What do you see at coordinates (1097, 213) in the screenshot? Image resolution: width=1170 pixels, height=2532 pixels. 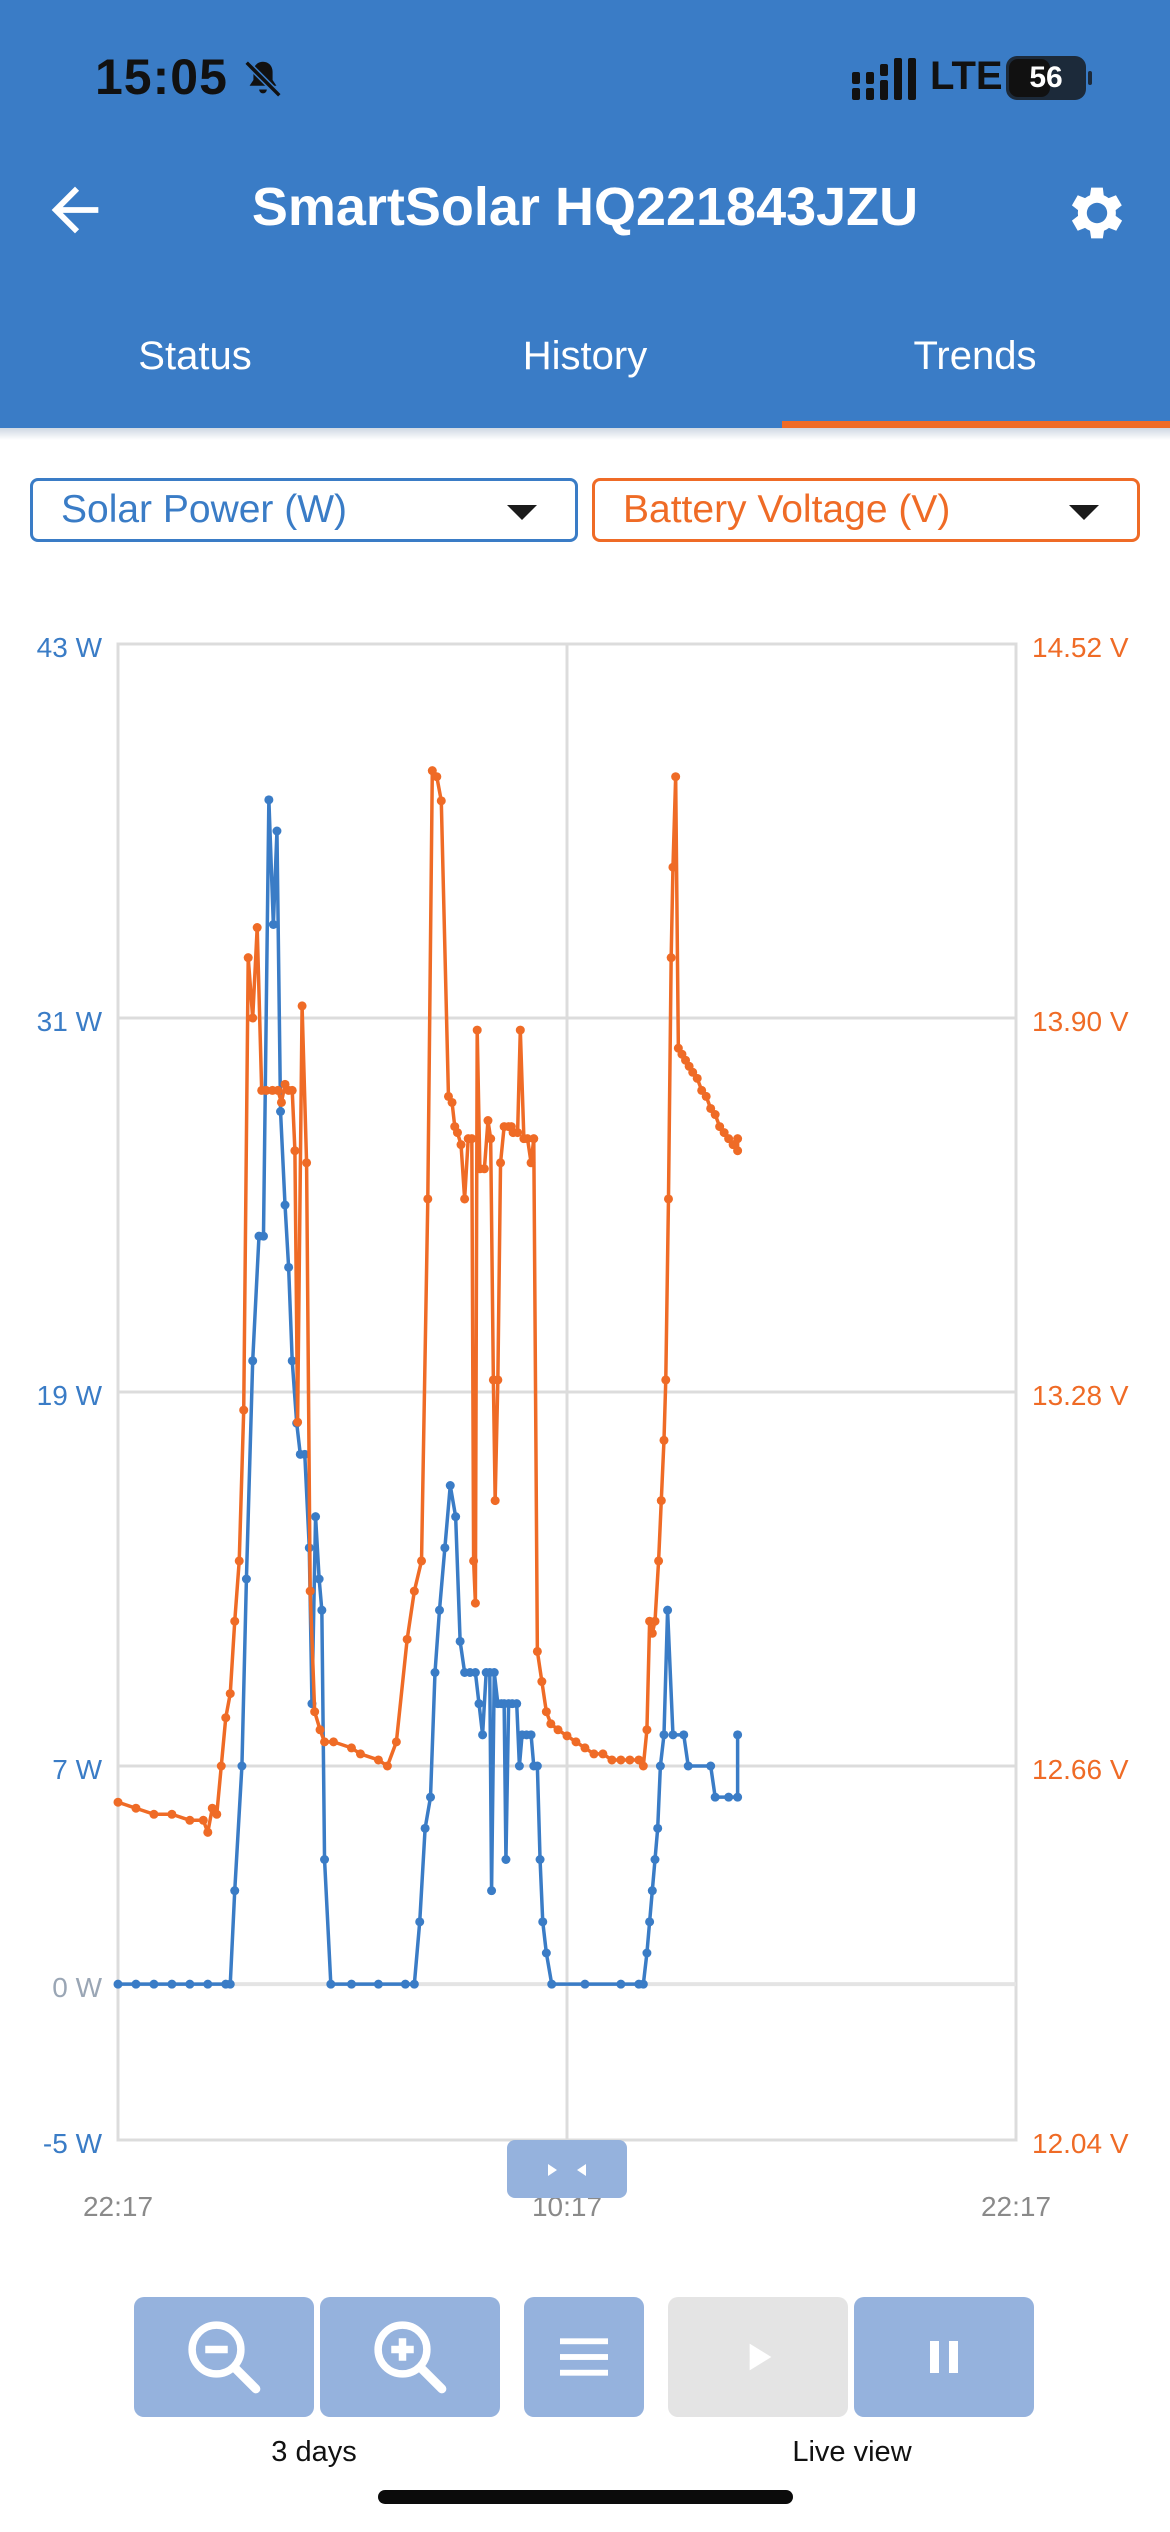 I see `gear-icon` at bounding box center [1097, 213].